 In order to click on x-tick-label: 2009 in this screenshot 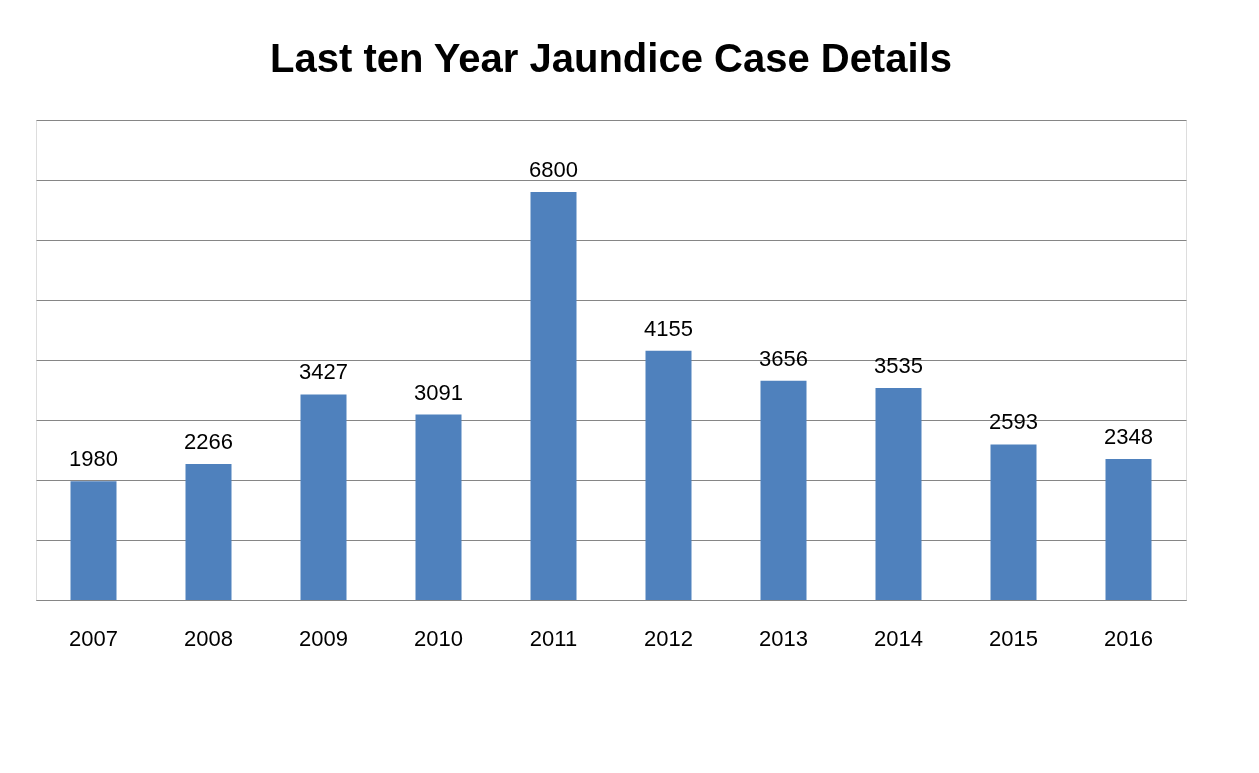, I will do `click(323, 638)`.